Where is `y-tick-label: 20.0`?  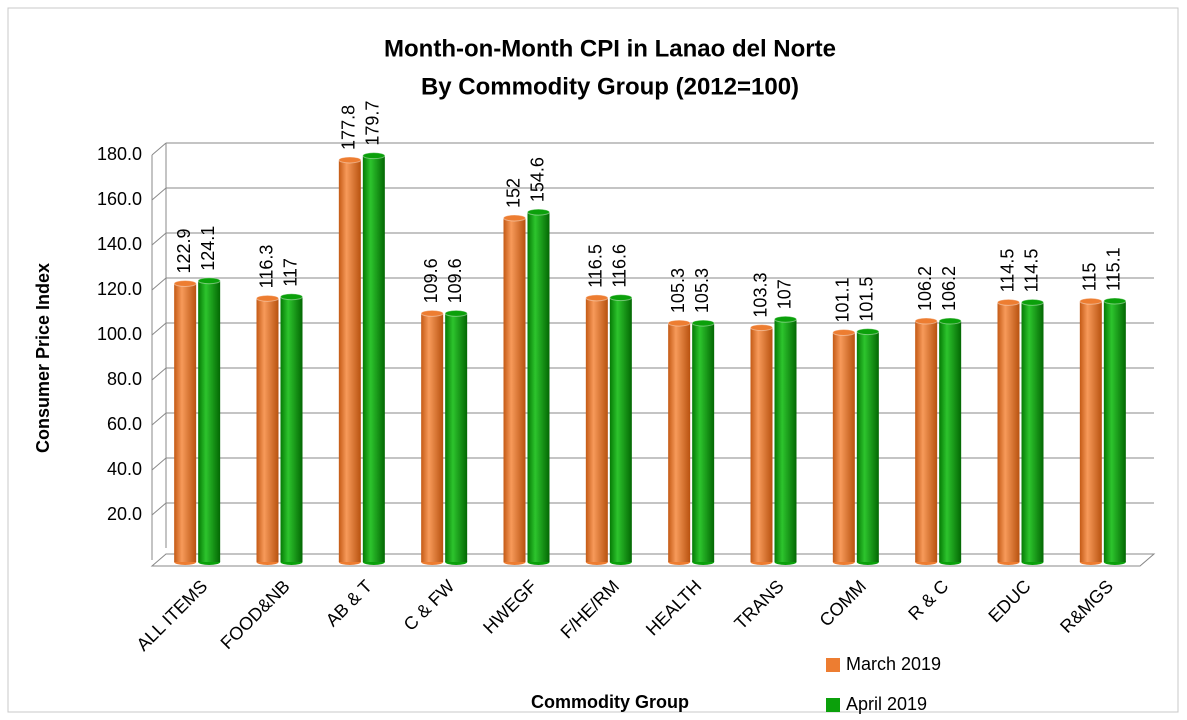
y-tick-label: 20.0 is located at coordinates (124, 514).